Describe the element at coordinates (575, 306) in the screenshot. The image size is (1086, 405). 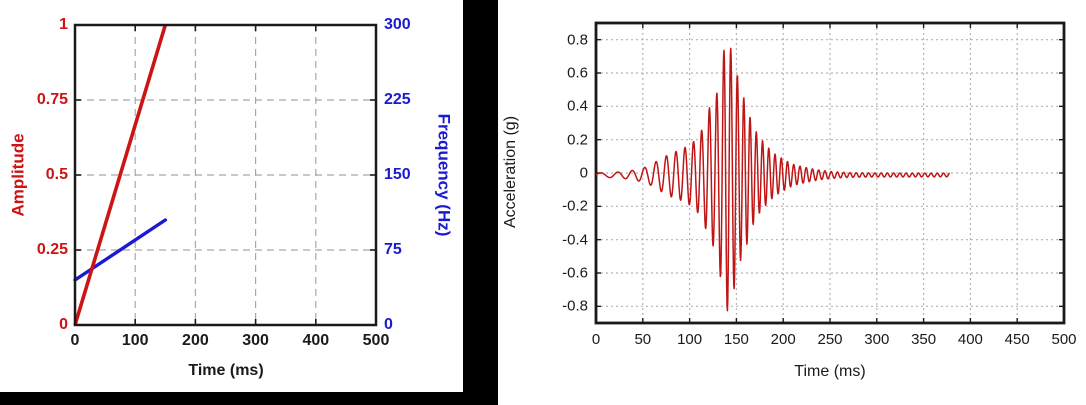
I see `right-chart-y-tick-label: -0.8` at that location.